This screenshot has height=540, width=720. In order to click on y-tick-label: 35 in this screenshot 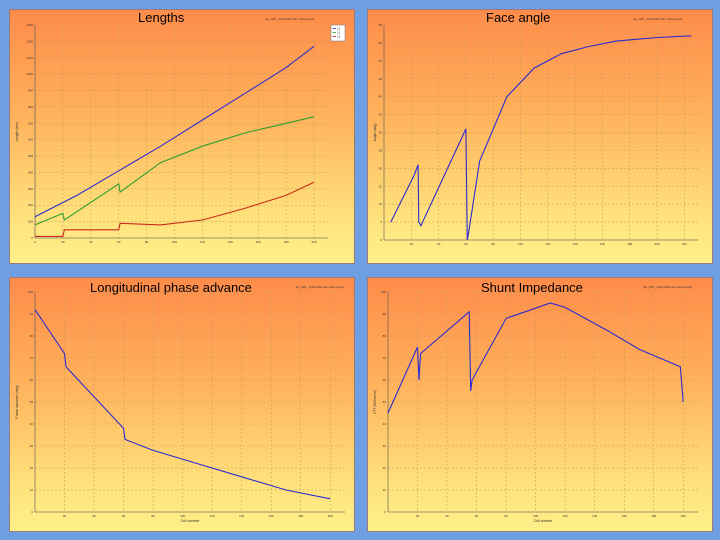, I will do `click(381, 115)`.